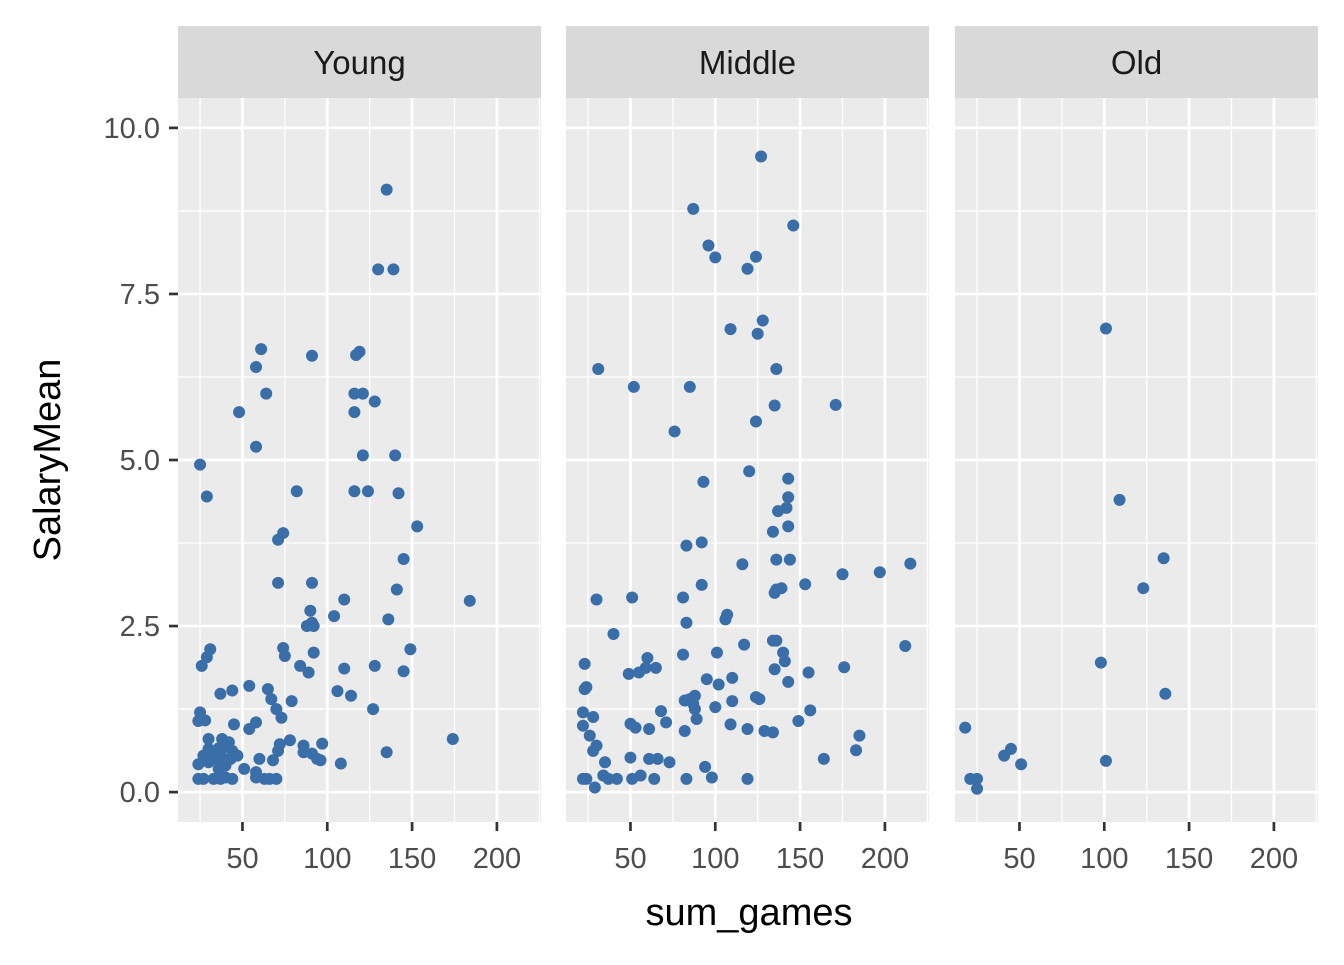 This screenshot has width=1344, height=965. Describe the element at coordinates (747, 62) in the screenshot. I see `facet-strip-label: Middle` at that location.